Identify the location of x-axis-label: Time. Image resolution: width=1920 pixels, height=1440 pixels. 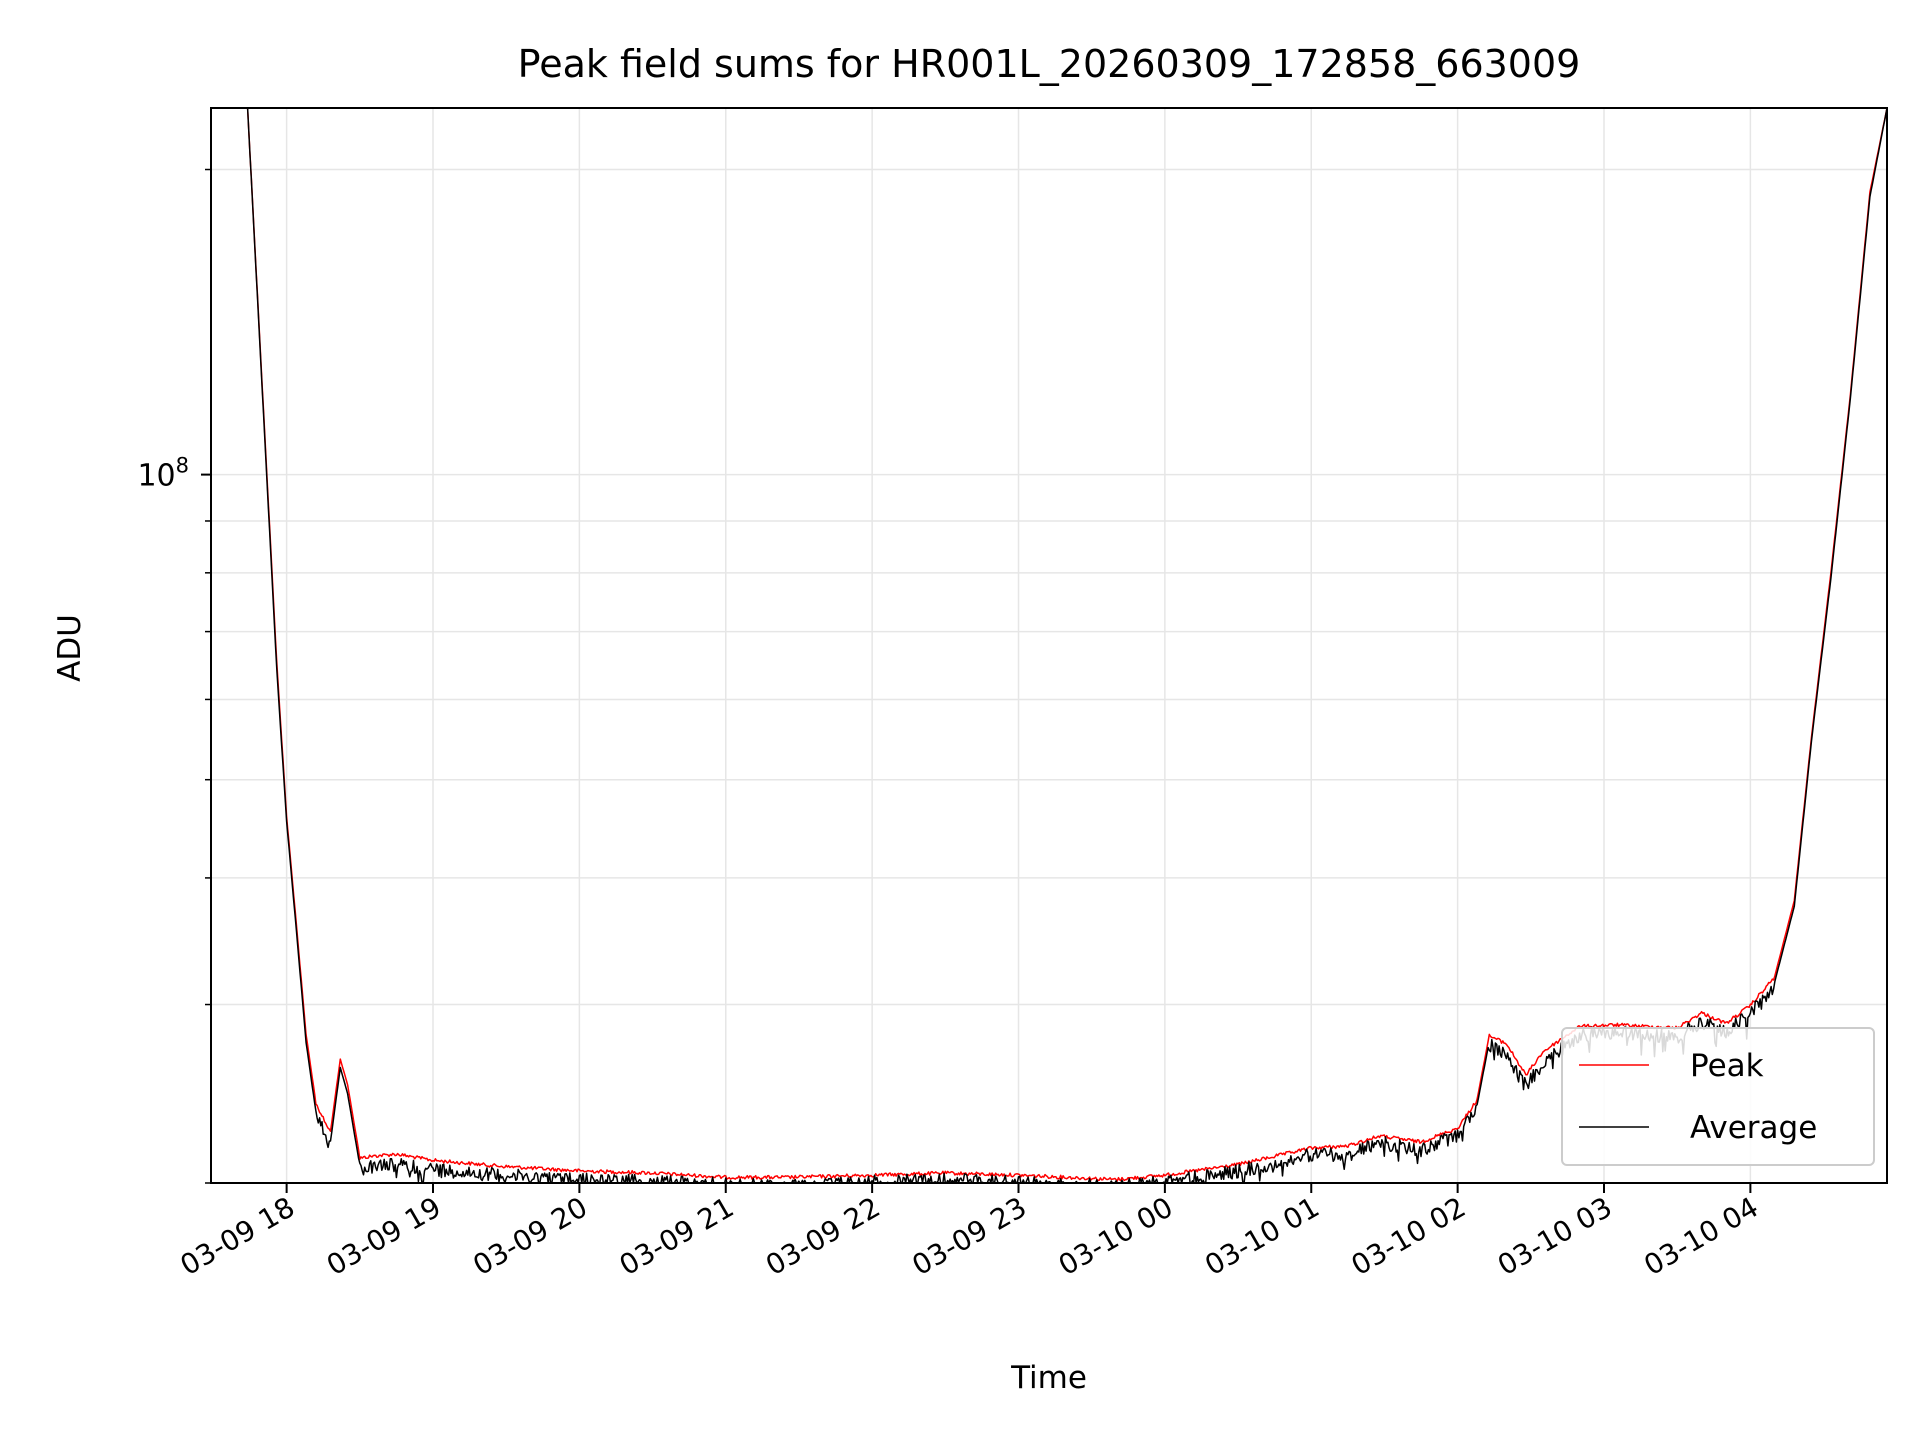
(1048, 1378).